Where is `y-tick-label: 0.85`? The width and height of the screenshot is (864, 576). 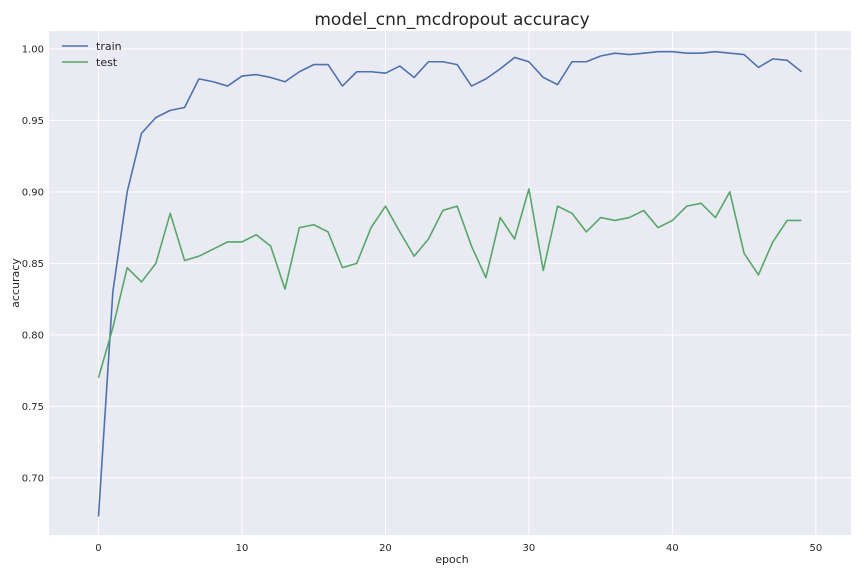 y-tick-label: 0.85 is located at coordinates (33, 264).